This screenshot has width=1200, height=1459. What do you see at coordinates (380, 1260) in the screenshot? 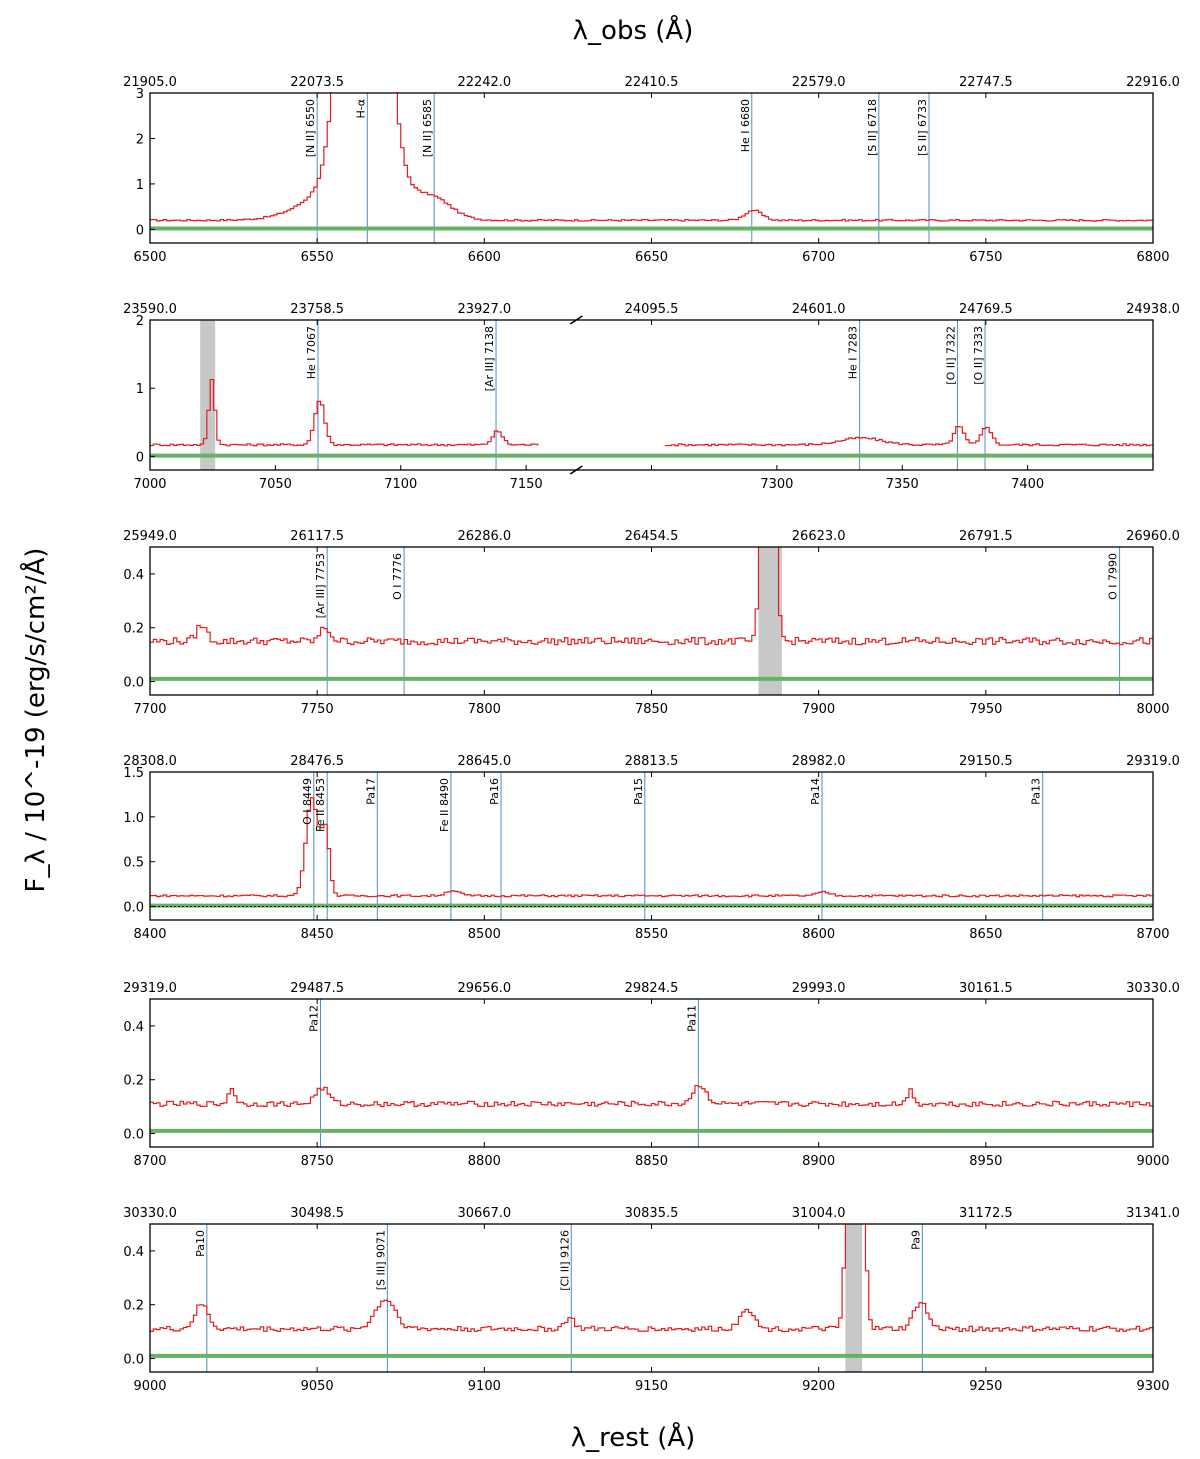
I see `line-label: [S III] 9071` at bounding box center [380, 1260].